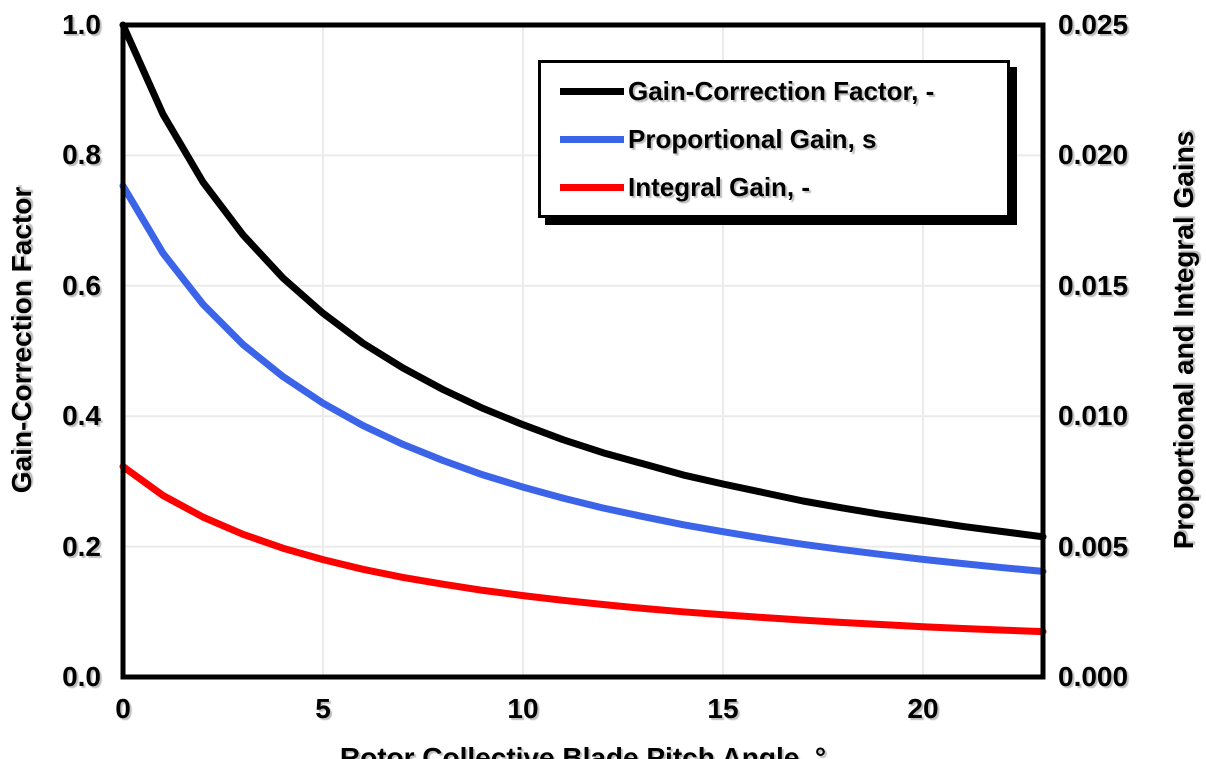  I want to click on legend-entry-integral-gain: Integral Gain, -, so click(783, 187).